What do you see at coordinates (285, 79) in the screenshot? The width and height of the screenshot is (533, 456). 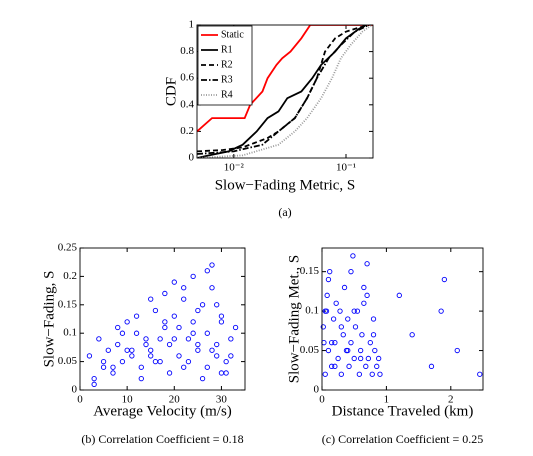 I see `cdf-line` at bounding box center [285, 79].